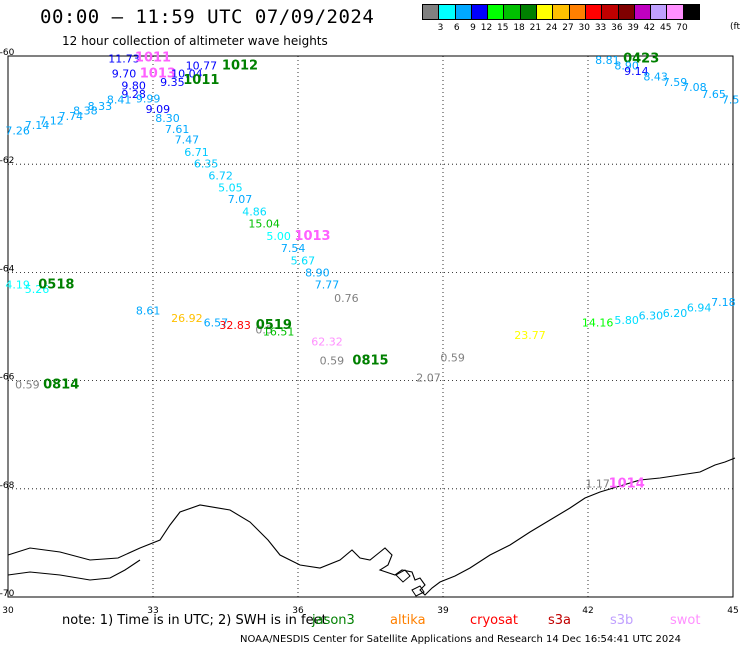 The image size is (740, 650). I want to click on pass-time-label: 1014, so click(627, 484).